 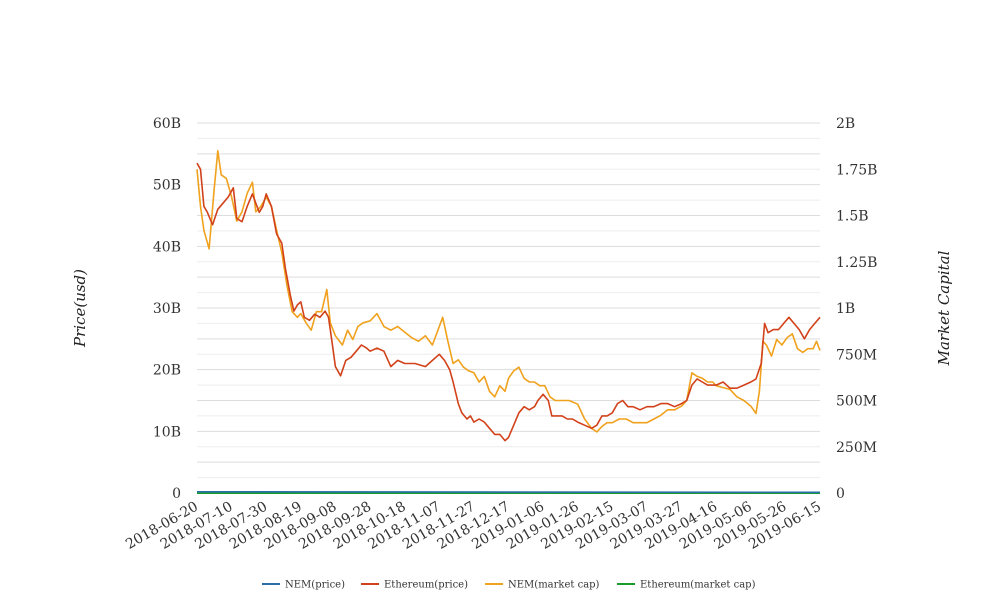 What do you see at coordinates (167, 432) in the screenshot?
I see `y-left-tick-label: 10B` at bounding box center [167, 432].